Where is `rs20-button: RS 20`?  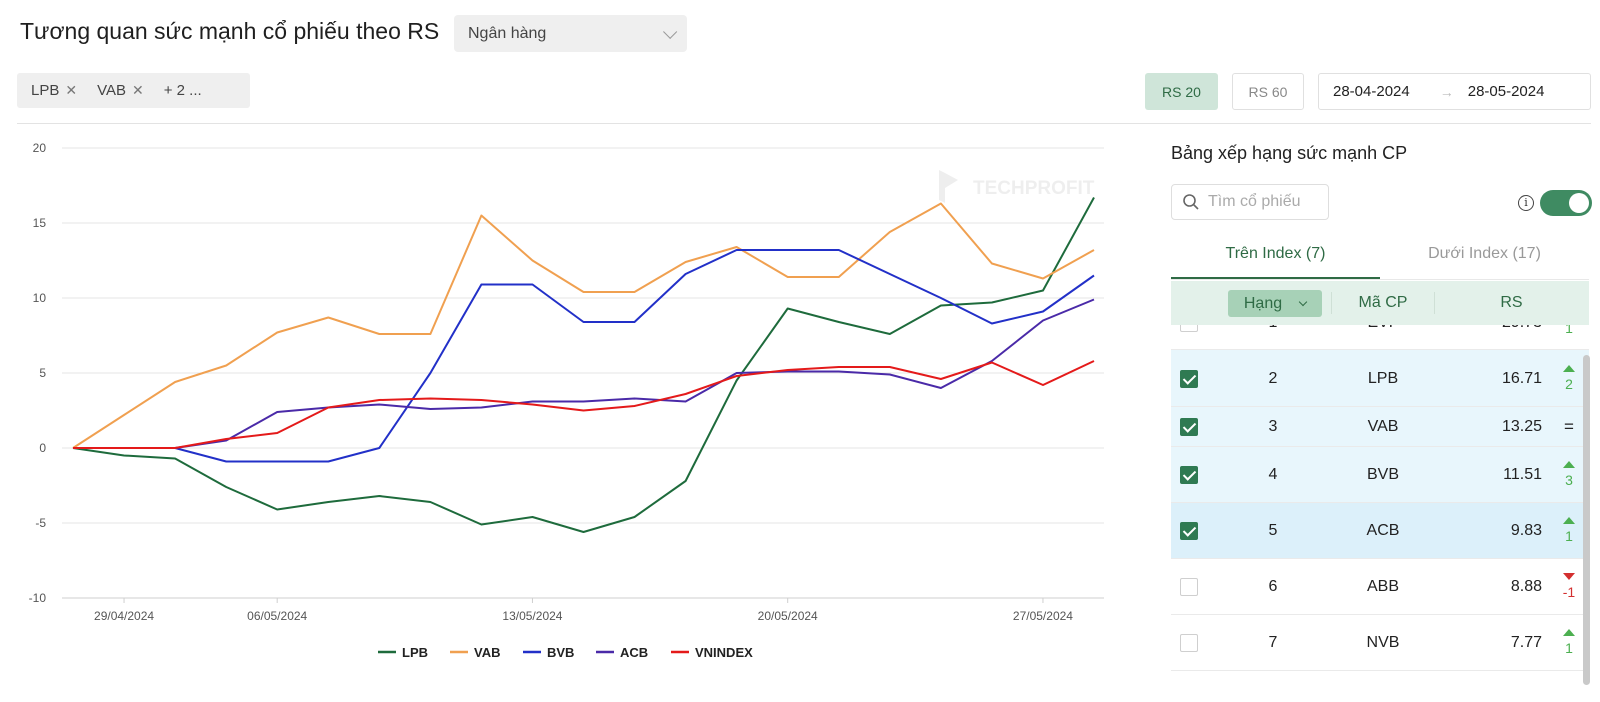 rs20-button: RS 20 is located at coordinates (1181, 91).